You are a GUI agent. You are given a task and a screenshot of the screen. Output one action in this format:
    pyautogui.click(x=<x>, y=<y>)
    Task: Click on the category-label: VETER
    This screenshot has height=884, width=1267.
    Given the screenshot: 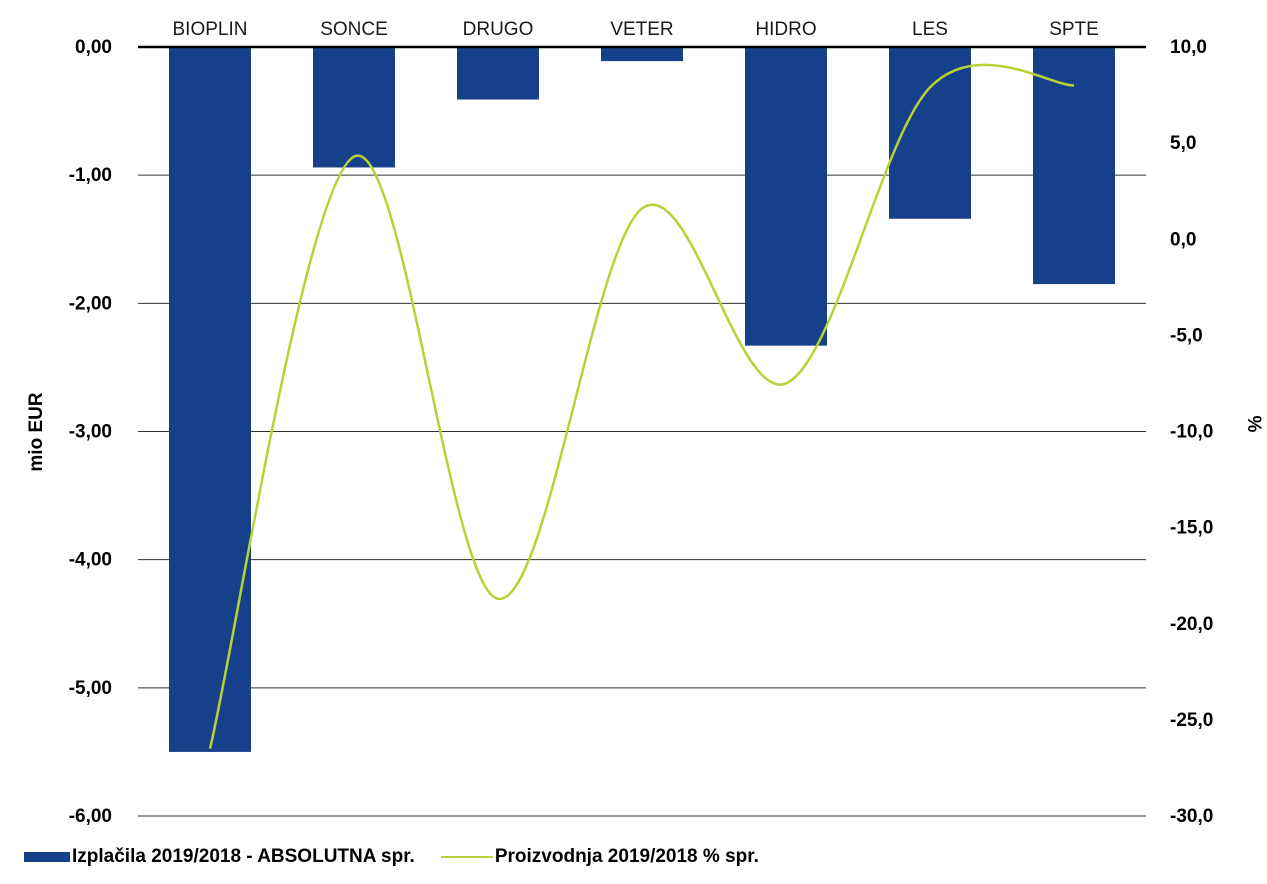 What is the action you would take?
    pyautogui.click(x=641, y=29)
    